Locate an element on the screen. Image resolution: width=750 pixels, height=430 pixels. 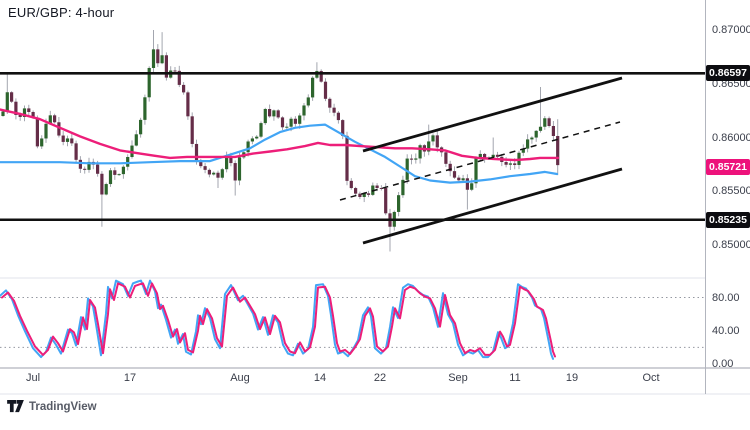
chart-title: EUR/GBP: 4-hour is located at coordinates (61, 12).